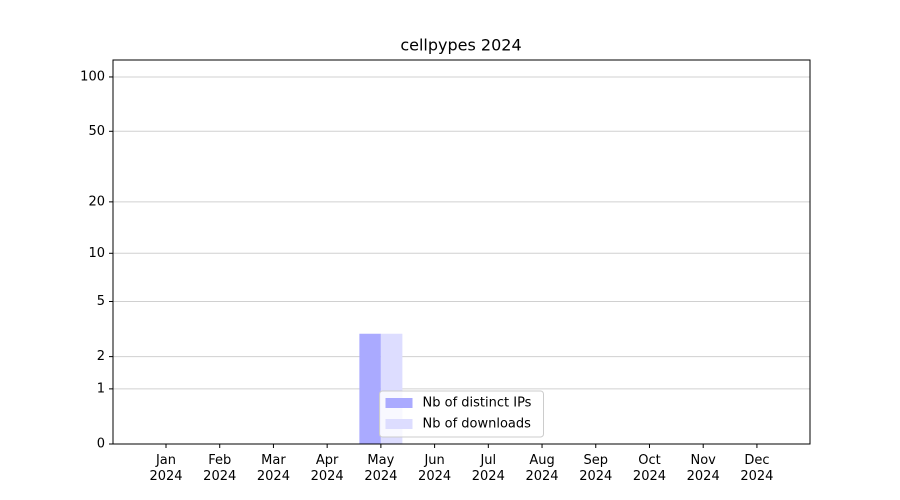  Describe the element at coordinates (166, 468) in the screenshot. I see `x-tick-label: Jan 2024` at that location.